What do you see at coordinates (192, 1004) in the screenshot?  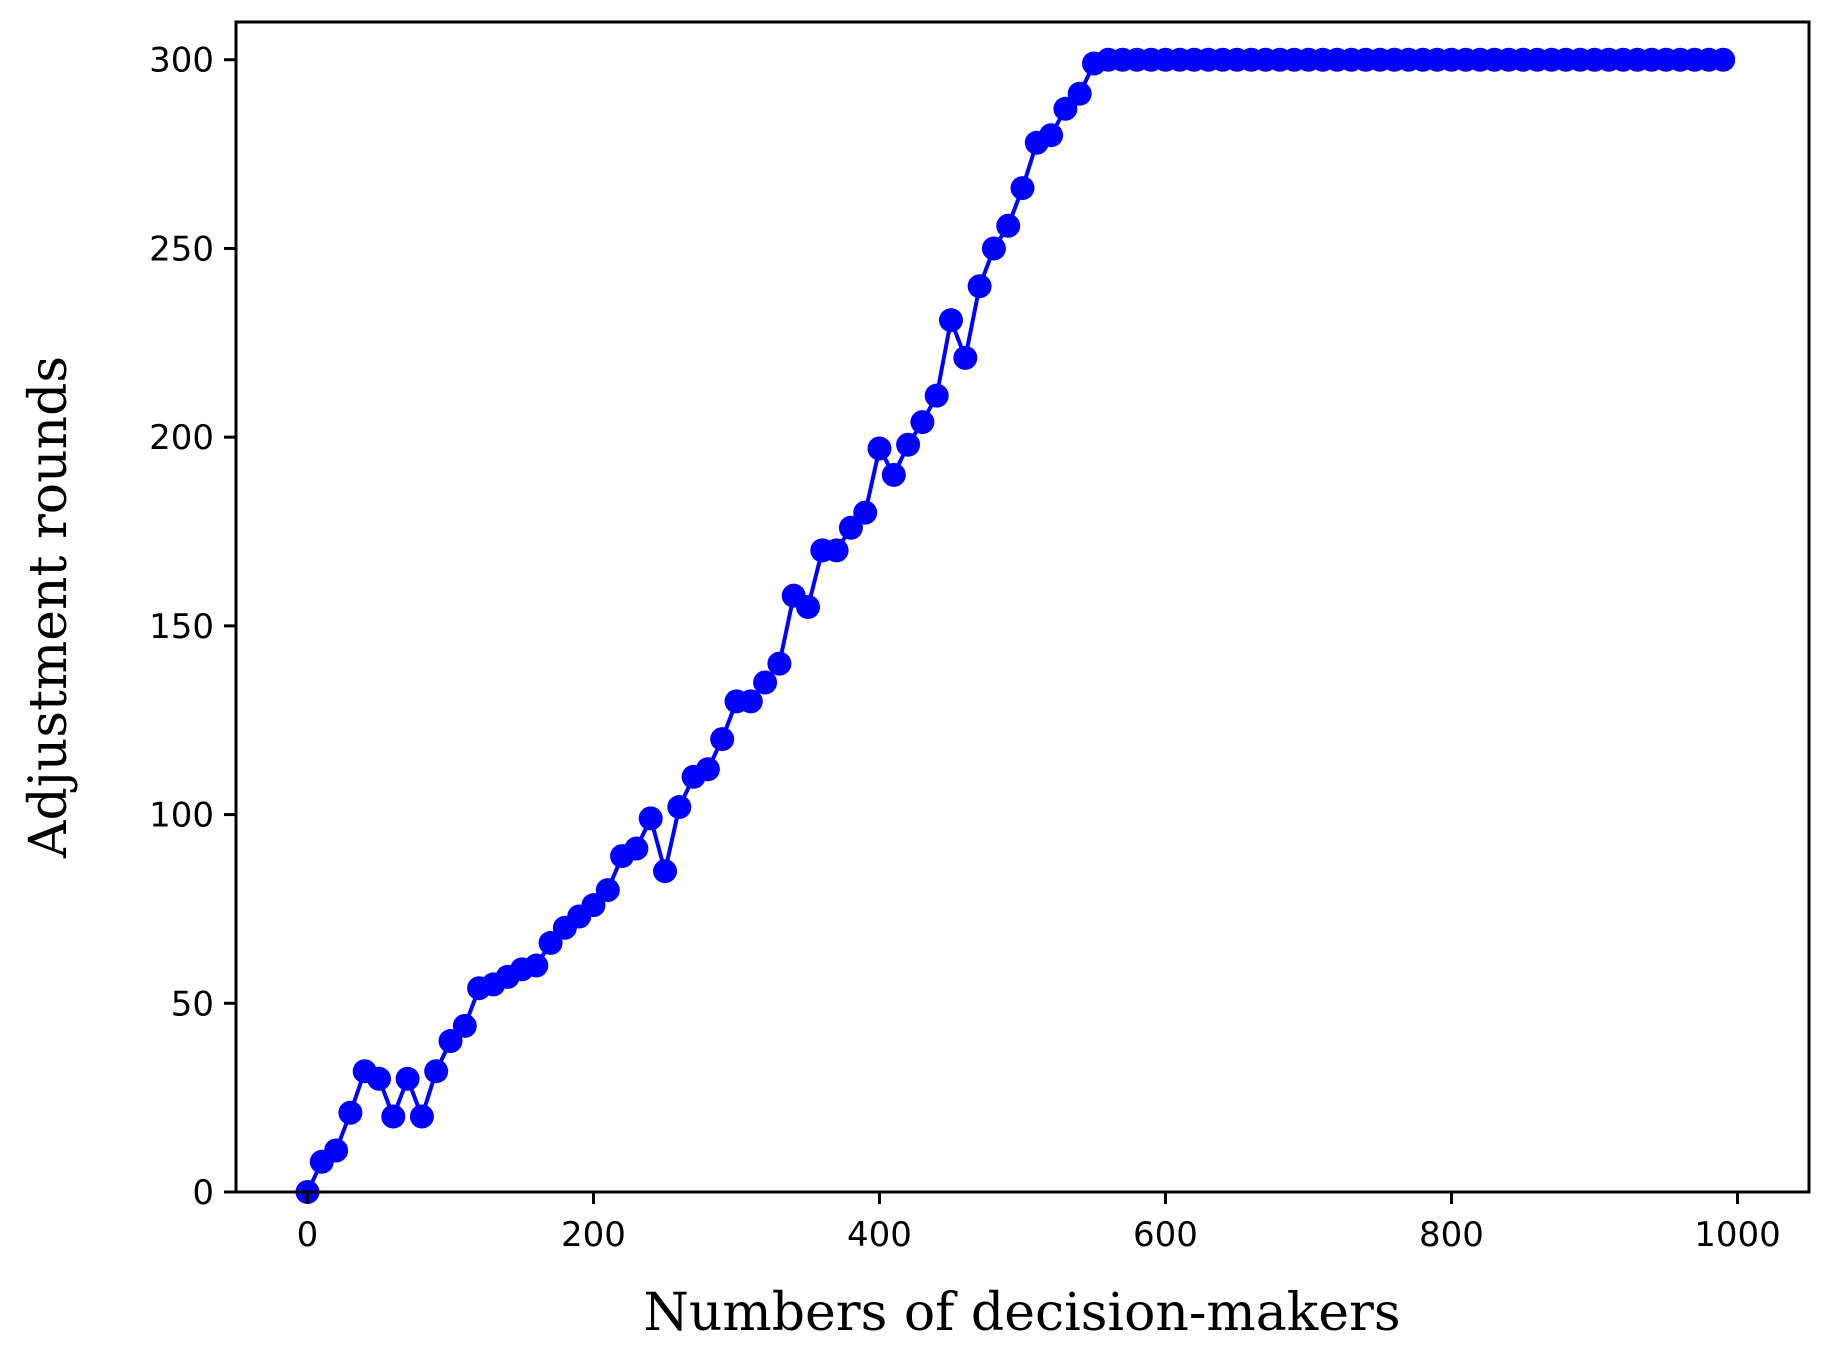 I see `y-tick-label: 50` at bounding box center [192, 1004].